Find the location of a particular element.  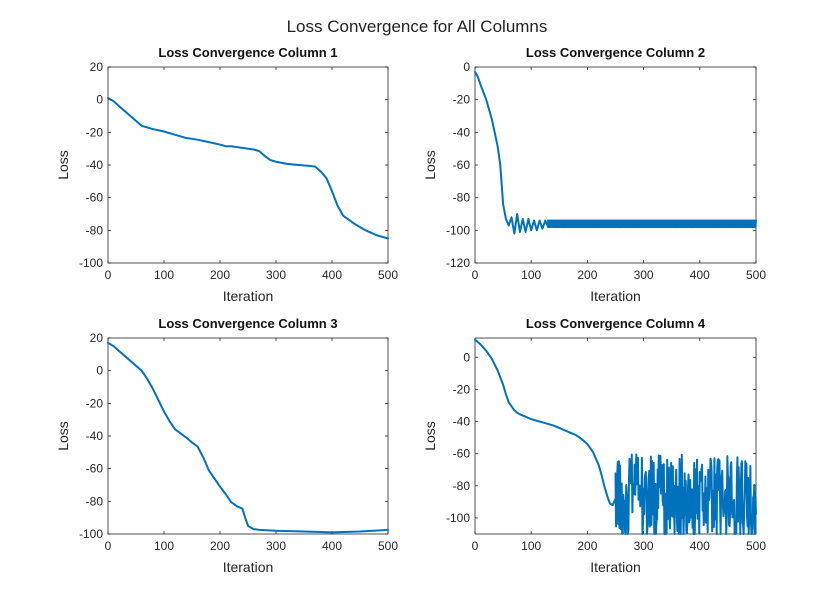

subplot-title: Loss Convergence Column 3 is located at coordinates (247, 323).